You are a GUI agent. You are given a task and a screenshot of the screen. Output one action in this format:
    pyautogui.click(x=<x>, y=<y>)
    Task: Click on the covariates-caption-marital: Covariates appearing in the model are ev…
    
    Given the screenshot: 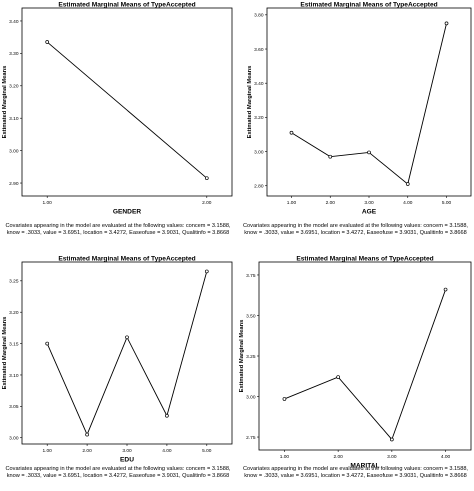 What is the action you would take?
    pyautogui.click(x=355, y=472)
    